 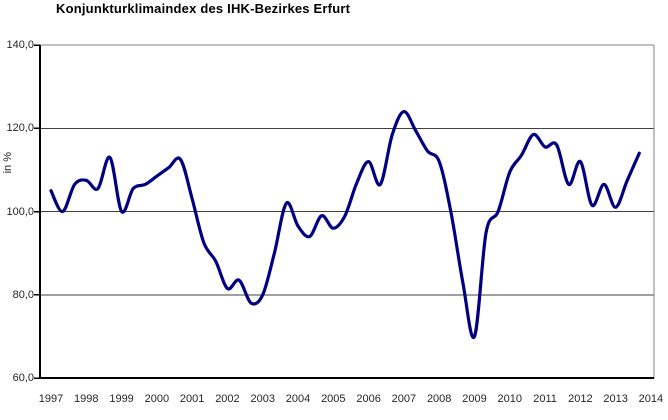 I want to click on y-axis-tick-label: 60,0, so click(x=23, y=378).